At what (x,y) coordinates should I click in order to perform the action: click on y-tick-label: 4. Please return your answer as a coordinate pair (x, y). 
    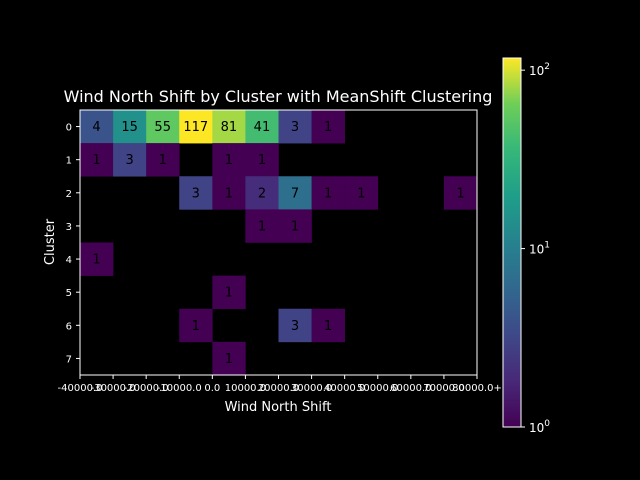
    Looking at the image, I should click on (69, 260).